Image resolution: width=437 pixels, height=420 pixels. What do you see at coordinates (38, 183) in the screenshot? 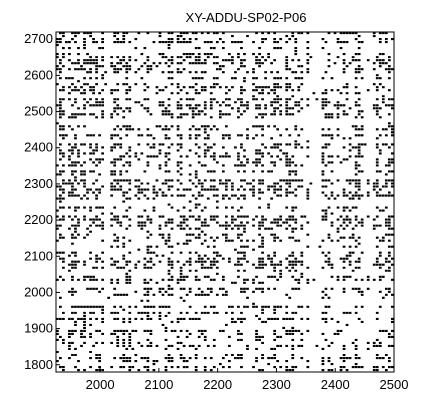
I see `y-tick-label: 2300` at bounding box center [38, 183].